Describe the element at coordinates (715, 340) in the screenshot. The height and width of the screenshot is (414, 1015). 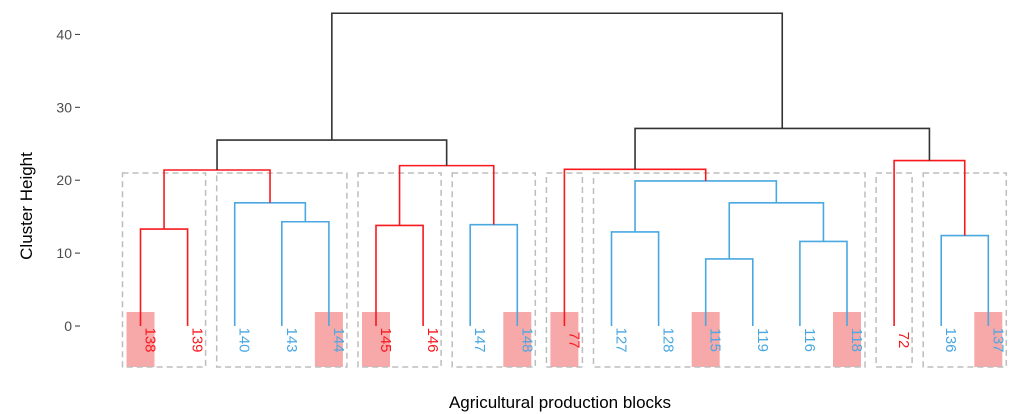
I see `leaf-label-115: 115` at that location.